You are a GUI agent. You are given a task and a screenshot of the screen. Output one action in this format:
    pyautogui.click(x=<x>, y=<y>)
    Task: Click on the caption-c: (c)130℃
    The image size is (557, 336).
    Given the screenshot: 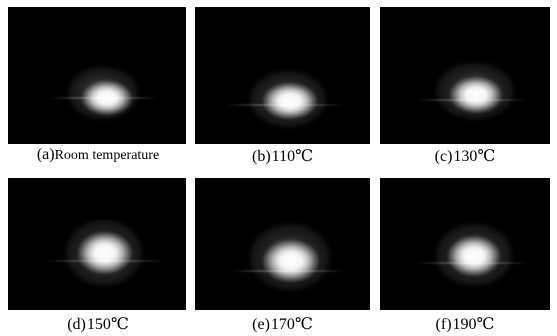 What is the action you would take?
    pyautogui.click(x=465, y=156)
    